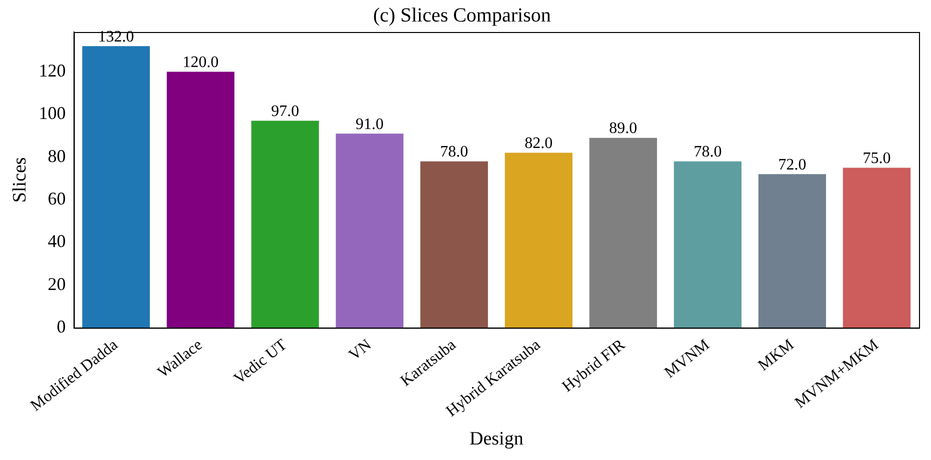  Describe the element at coordinates (52, 70) in the screenshot. I see `y-tick-label: 120` at that location.